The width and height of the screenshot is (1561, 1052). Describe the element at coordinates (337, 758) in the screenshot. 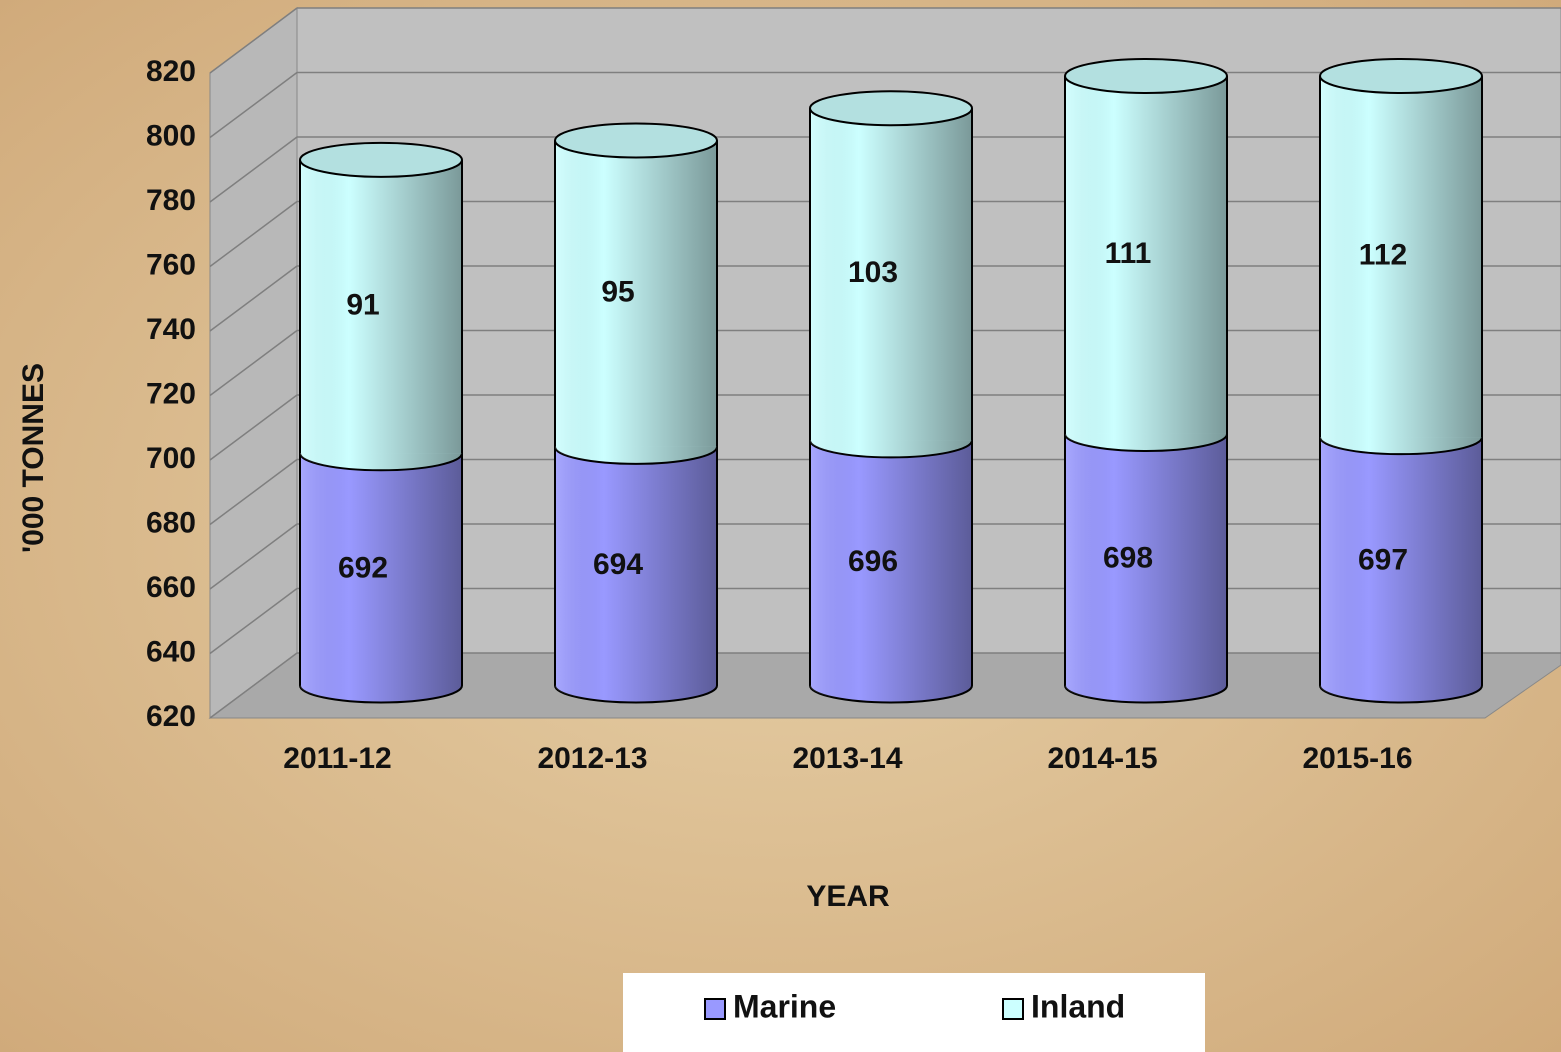

I see `x-tick-label: 2011-12` at that location.